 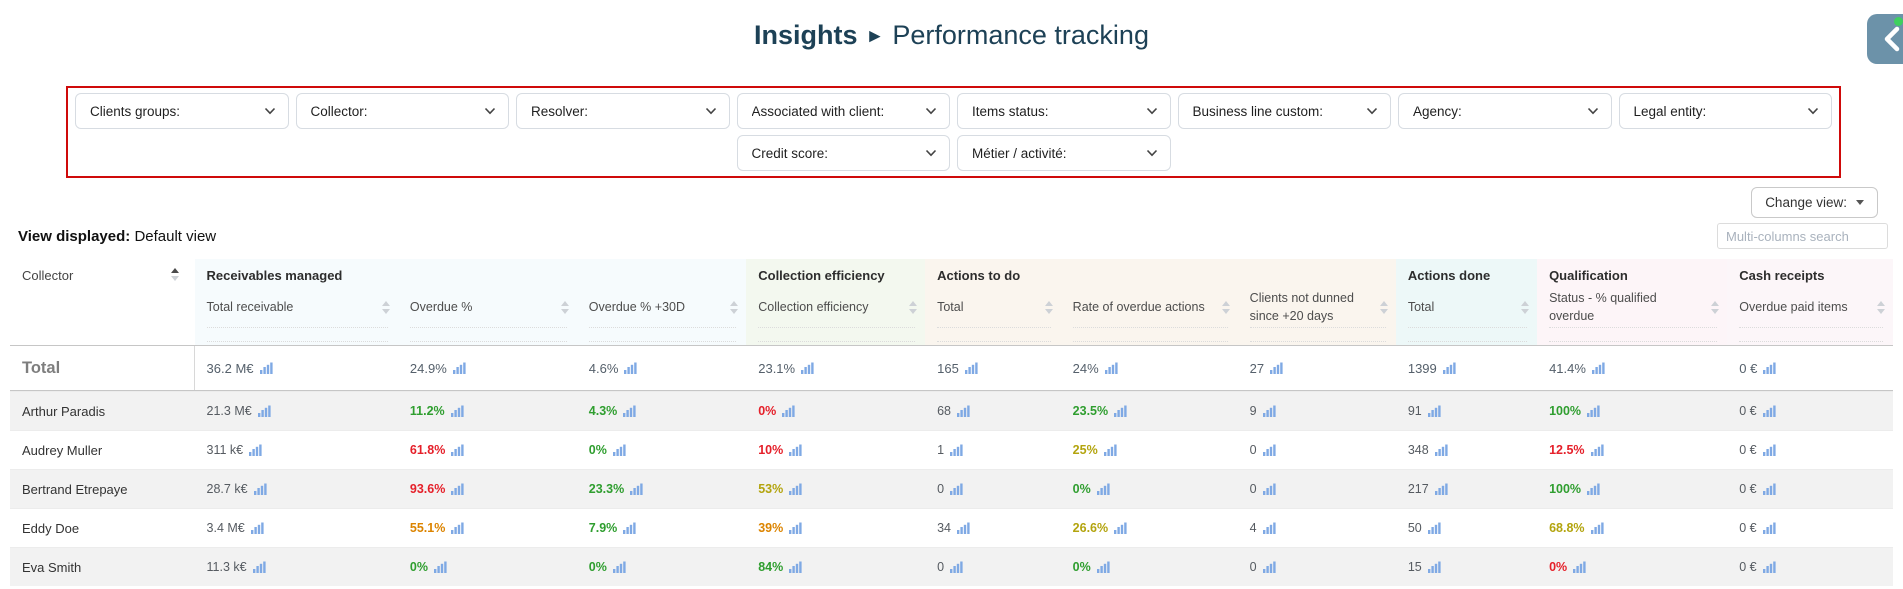 What do you see at coordinates (1814, 202) in the screenshot?
I see `change-view-button: Change view:` at bounding box center [1814, 202].